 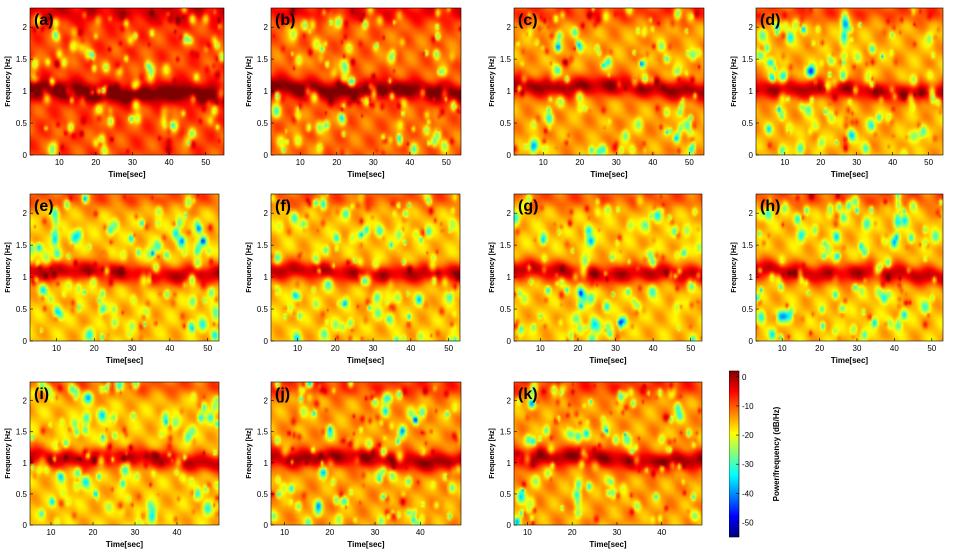 I want to click on panel-label: (i), so click(x=41, y=394).